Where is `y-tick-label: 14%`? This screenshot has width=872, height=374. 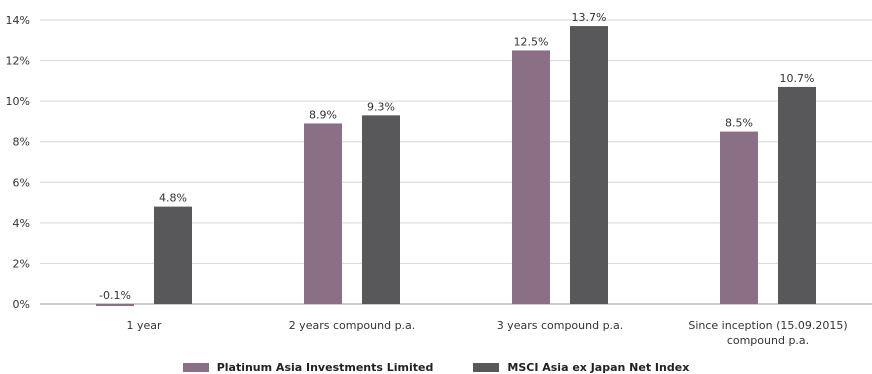 y-tick-label: 14% is located at coordinates (18, 20).